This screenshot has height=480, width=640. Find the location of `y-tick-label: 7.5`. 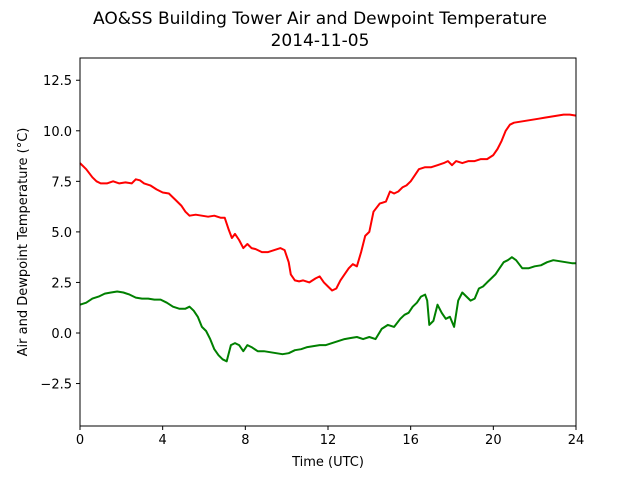

y-tick-label: 7.5 is located at coordinates (61, 182).